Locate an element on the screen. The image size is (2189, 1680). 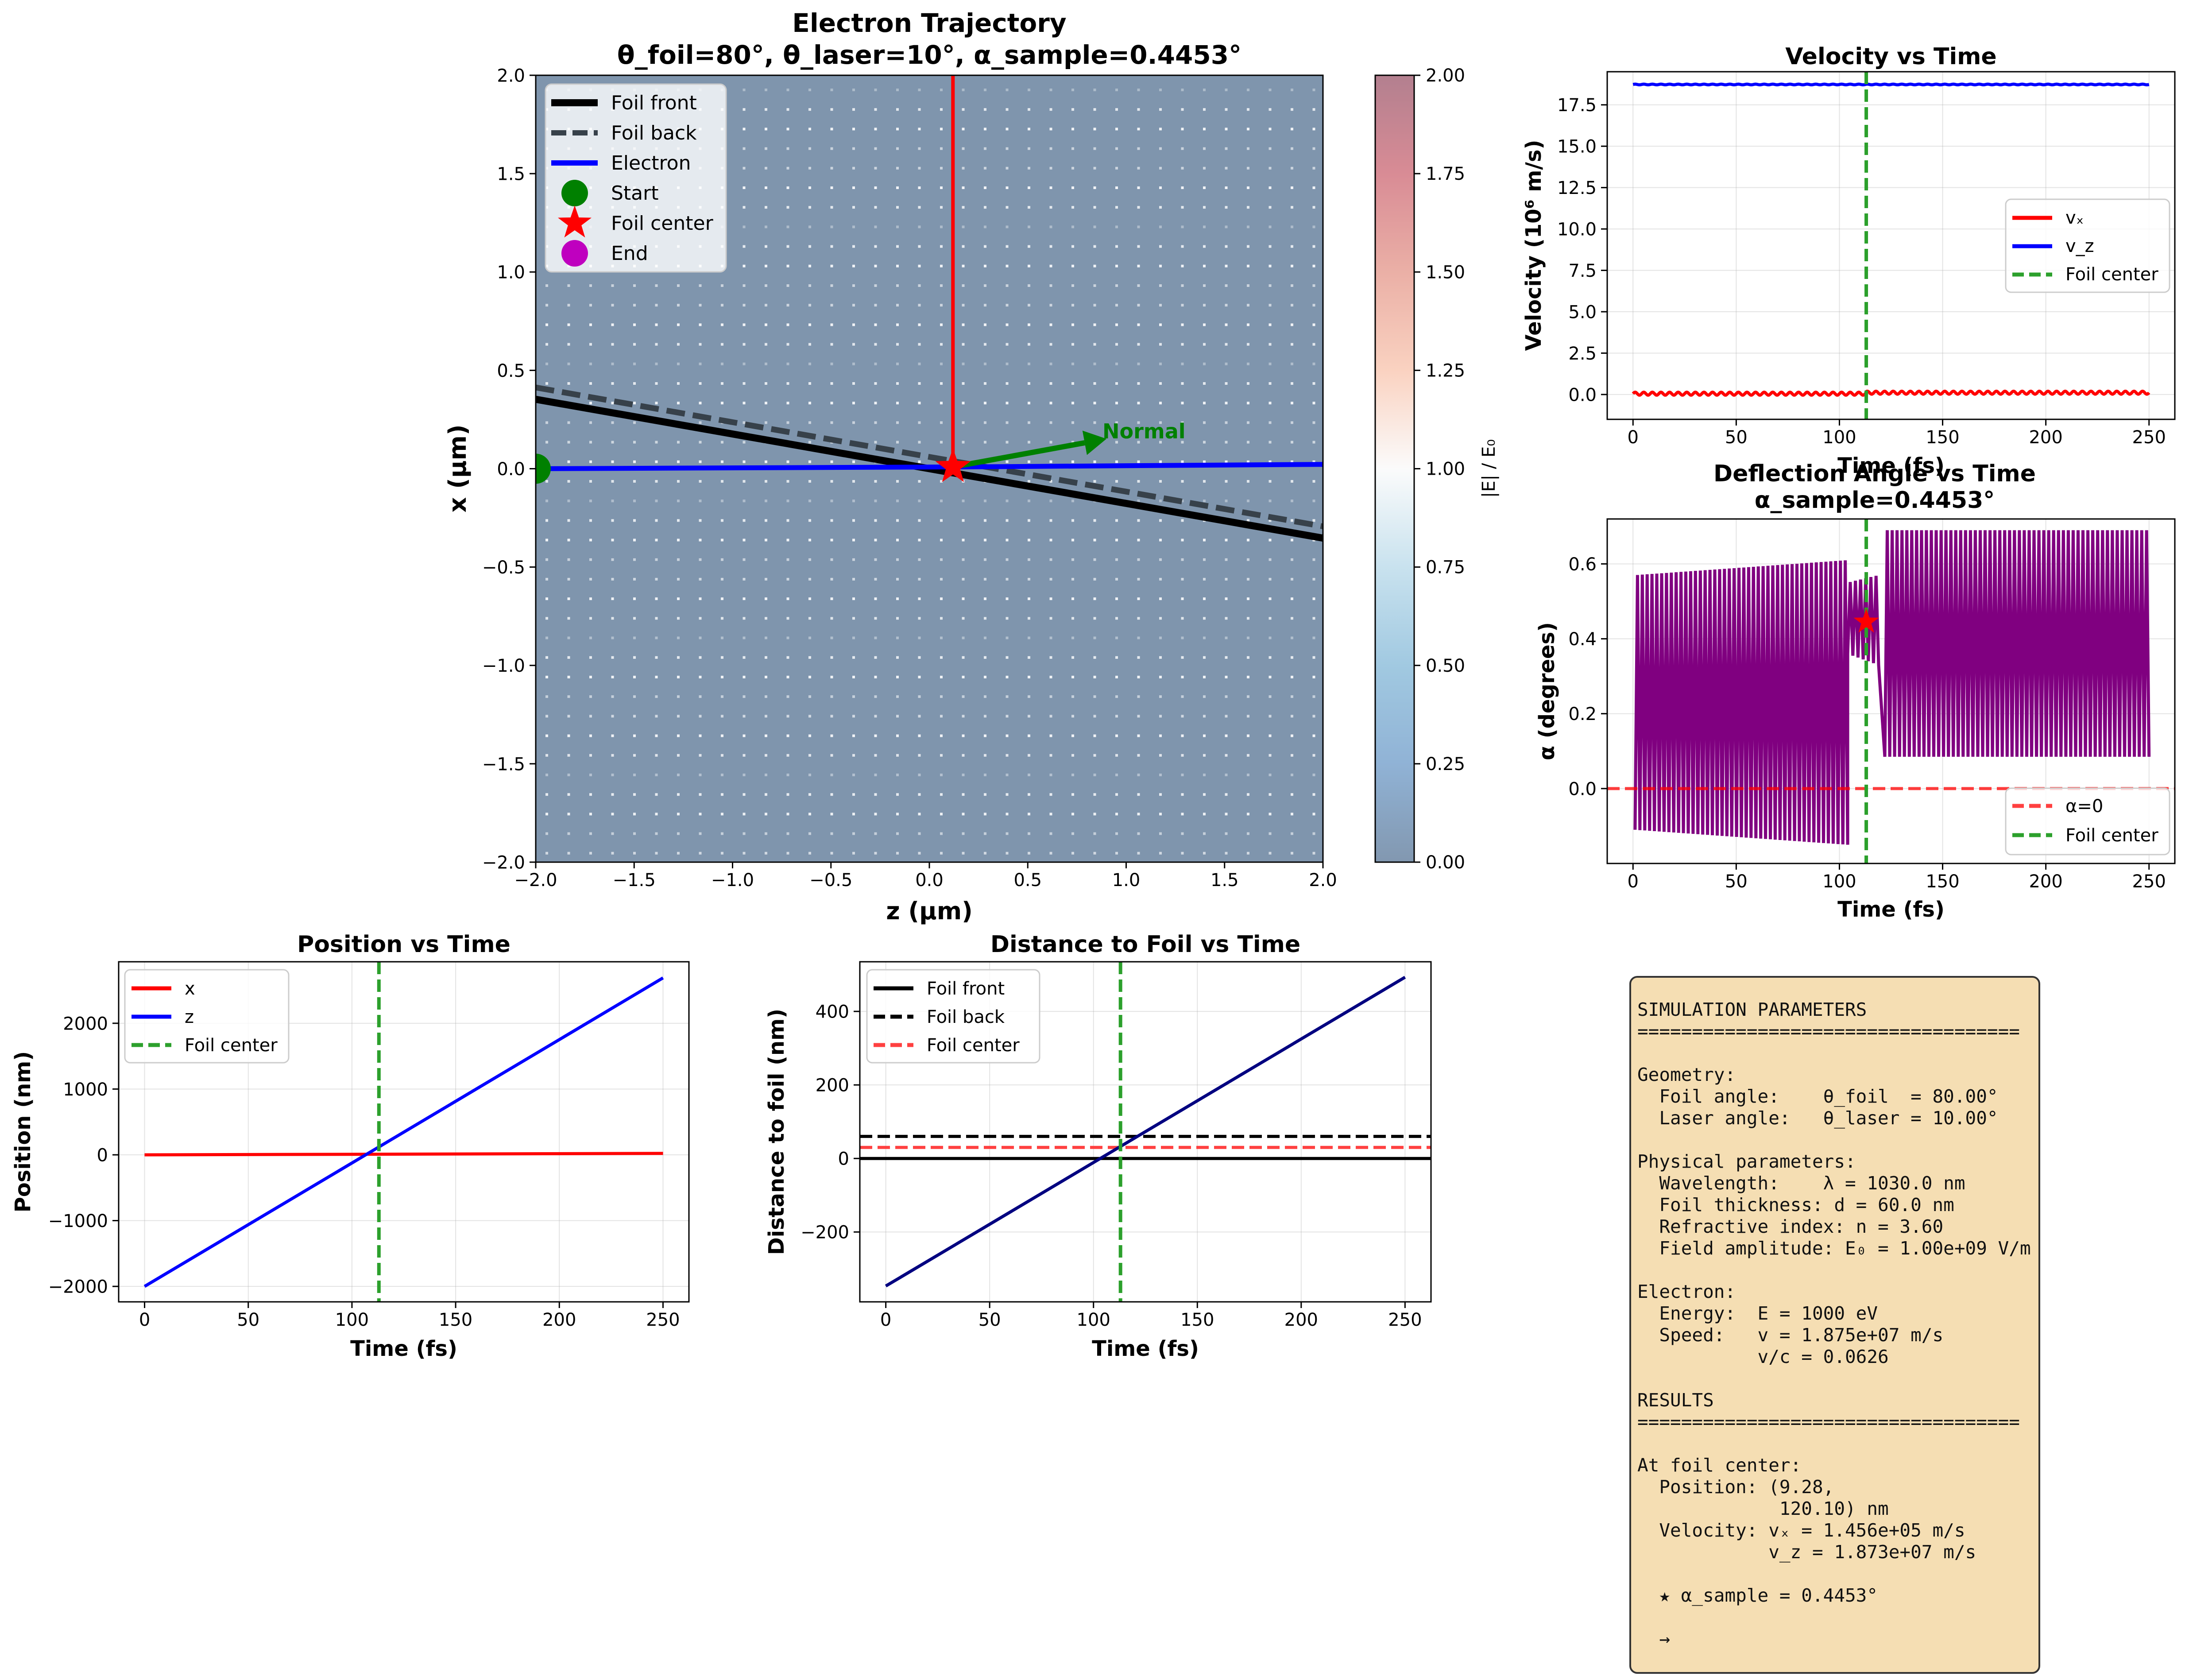
y-tick-label: 12.5 is located at coordinates (1577, 188).